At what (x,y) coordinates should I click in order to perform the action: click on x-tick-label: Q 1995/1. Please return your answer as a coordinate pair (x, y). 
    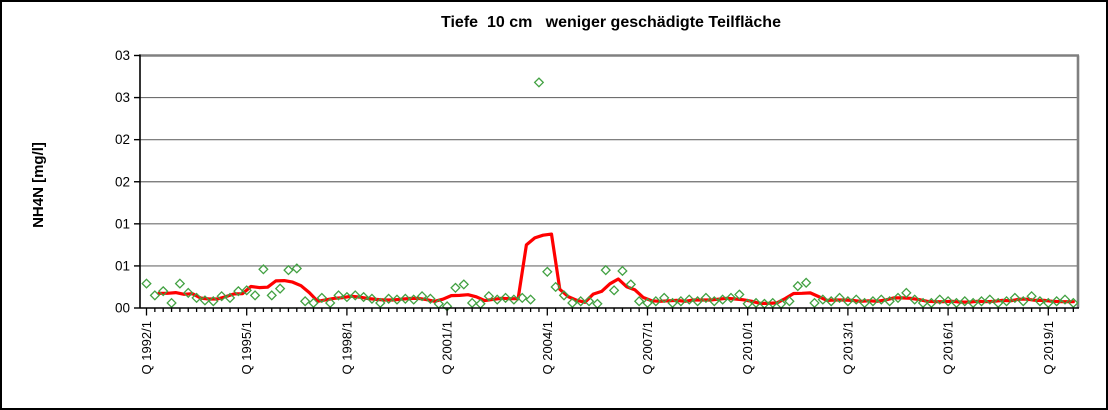
    Looking at the image, I should click on (246, 348).